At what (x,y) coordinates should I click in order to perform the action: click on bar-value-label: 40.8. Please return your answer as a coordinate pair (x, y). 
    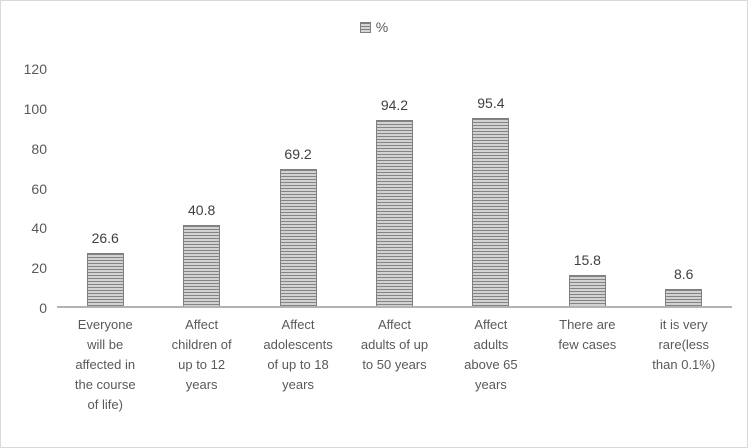
    Looking at the image, I should click on (202, 210).